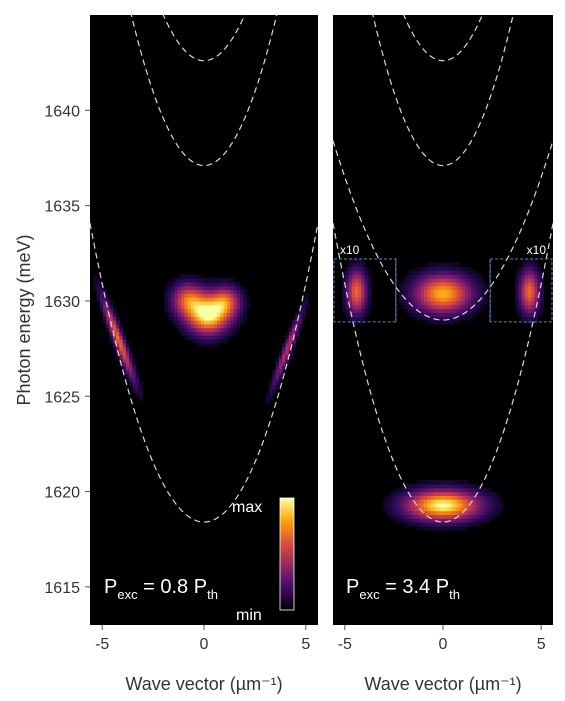  What do you see at coordinates (350, 250) in the screenshot?
I see `inset-label-0: x10` at bounding box center [350, 250].